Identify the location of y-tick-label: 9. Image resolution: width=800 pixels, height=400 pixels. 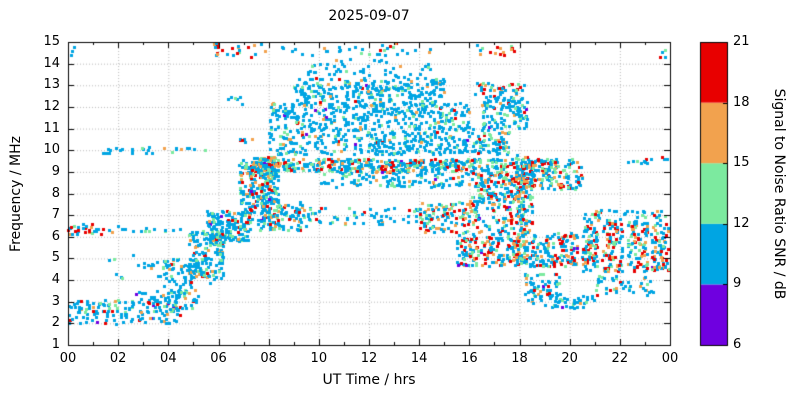
(55, 171).